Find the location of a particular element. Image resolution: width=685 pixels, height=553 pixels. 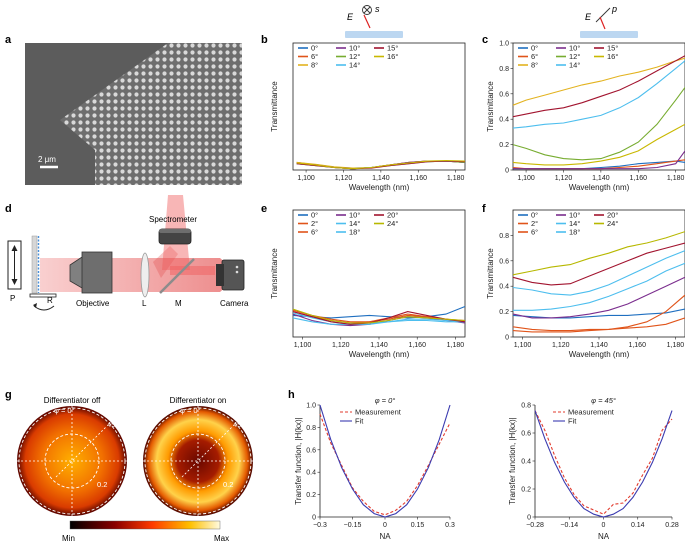

series-line-6° is located at coordinates (598, 313).